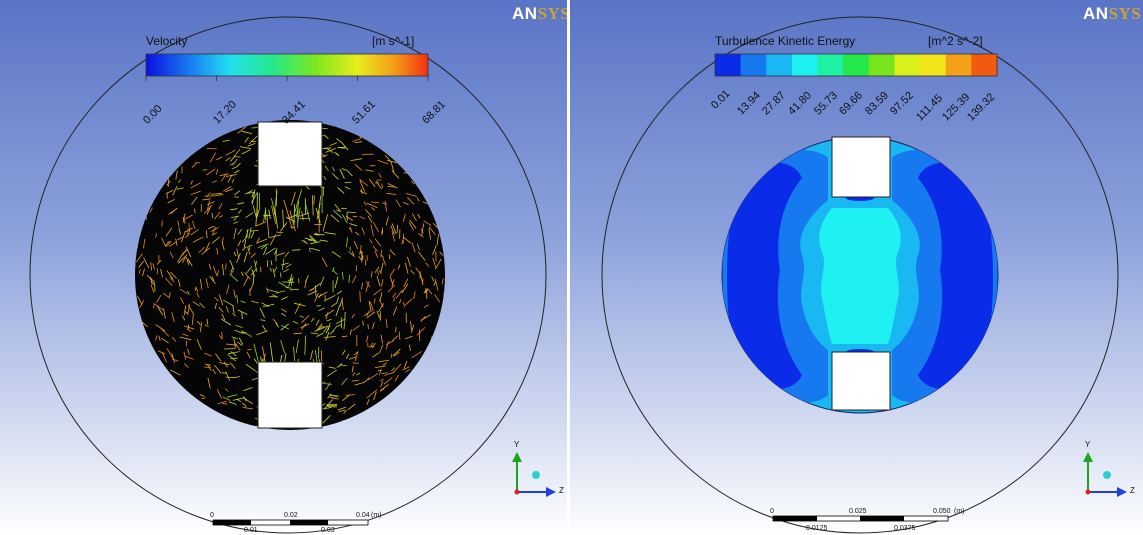 The image size is (1143, 535). Describe the element at coordinates (881, 65) in the screenshot. I see `colorbar-band` at that location.